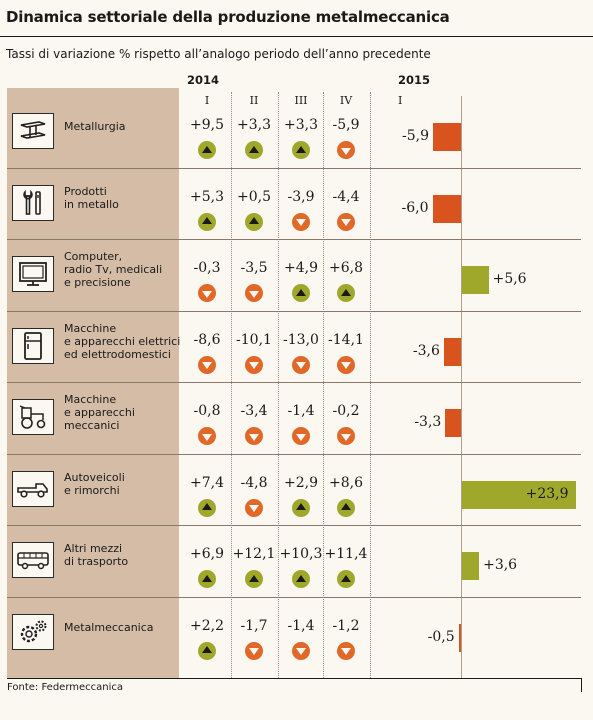  What do you see at coordinates (33, 560) in the screenshot?
I see `bus-icon` at bounding box center [33, 560].